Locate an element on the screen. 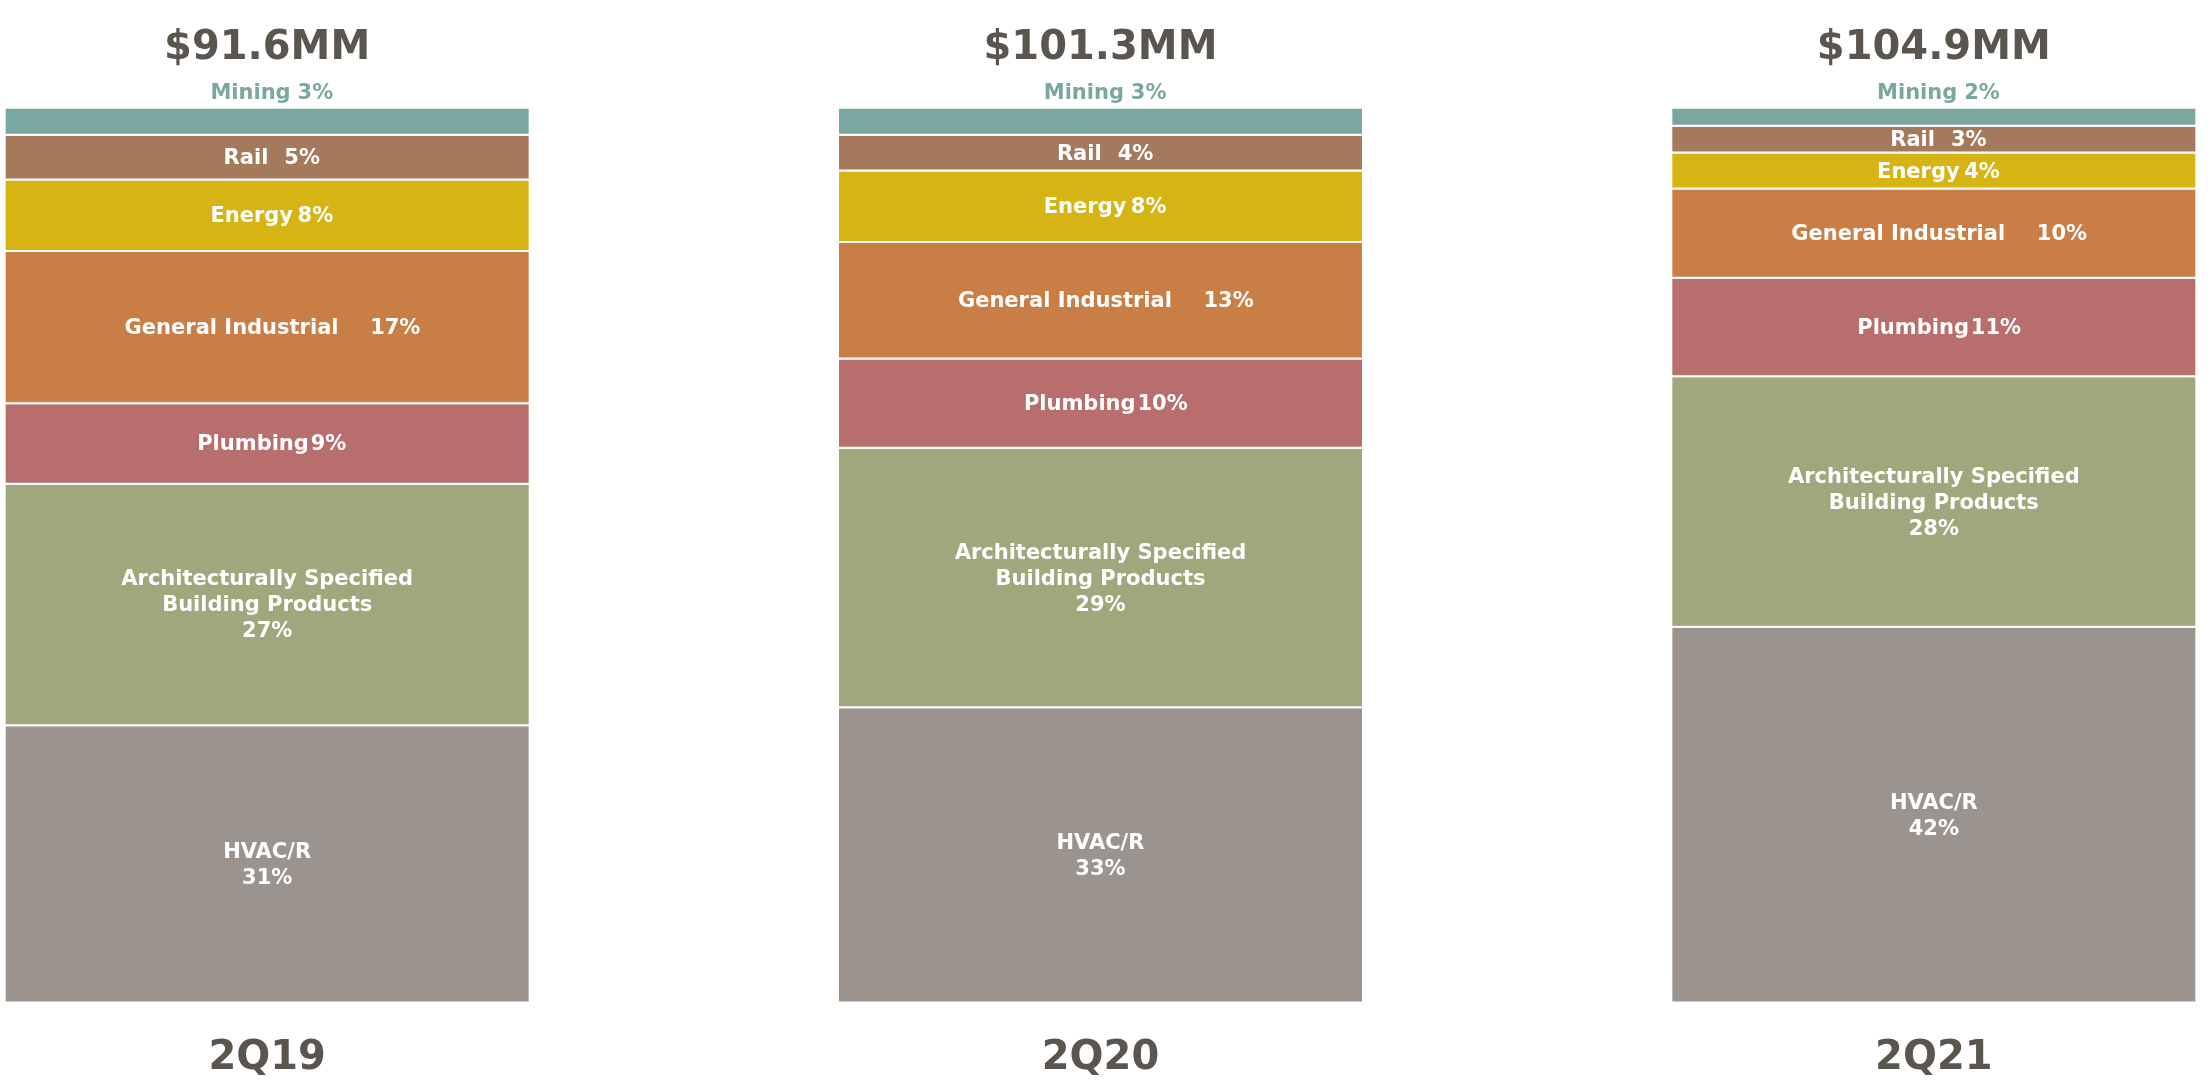 This screenshot has width=2210, height=1089. data-label: 13% is located at coordinates (1228, 300).